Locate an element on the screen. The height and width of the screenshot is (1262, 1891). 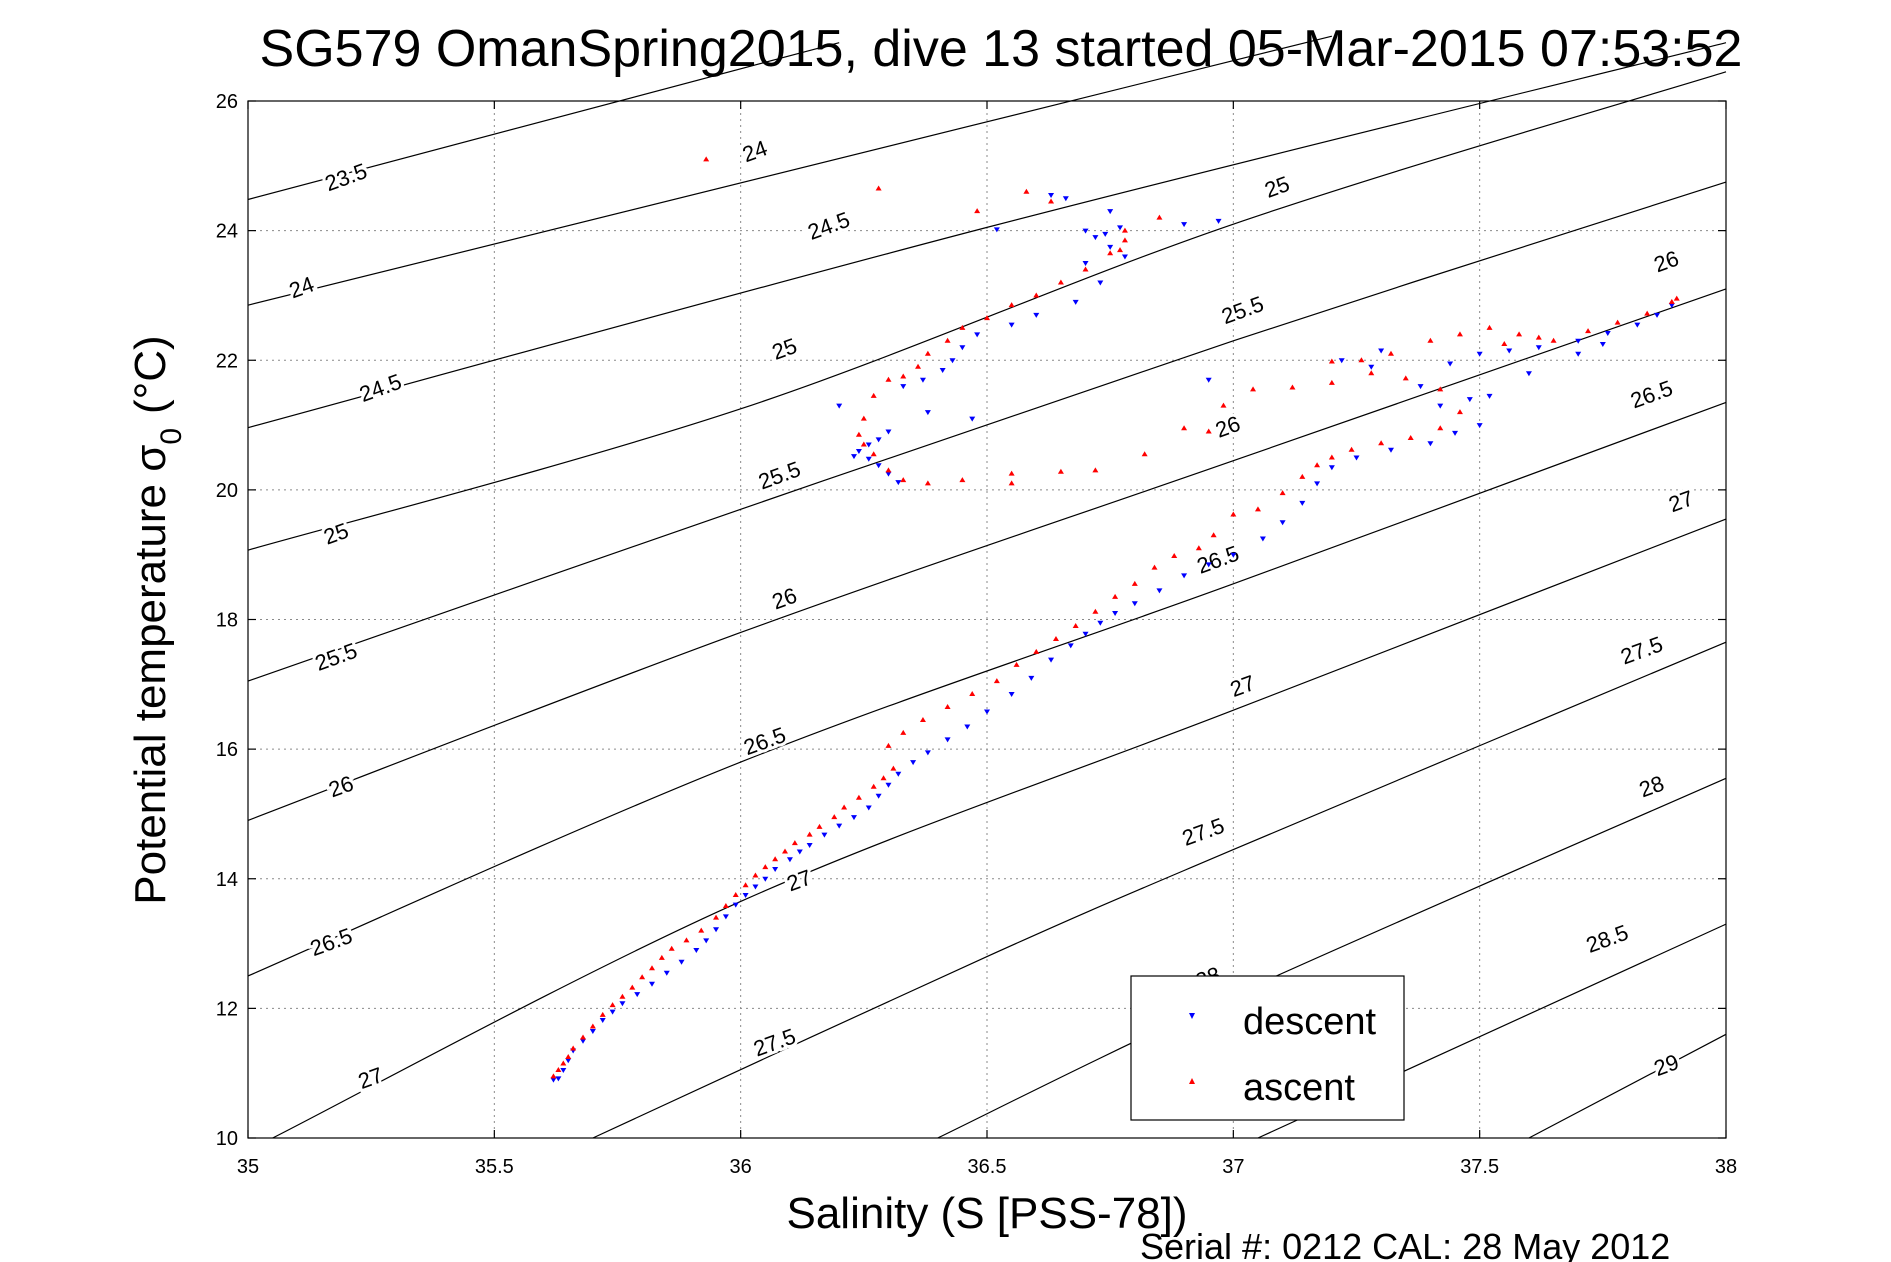
contour-label: 27.5 is located at coordinates (774, 1042).